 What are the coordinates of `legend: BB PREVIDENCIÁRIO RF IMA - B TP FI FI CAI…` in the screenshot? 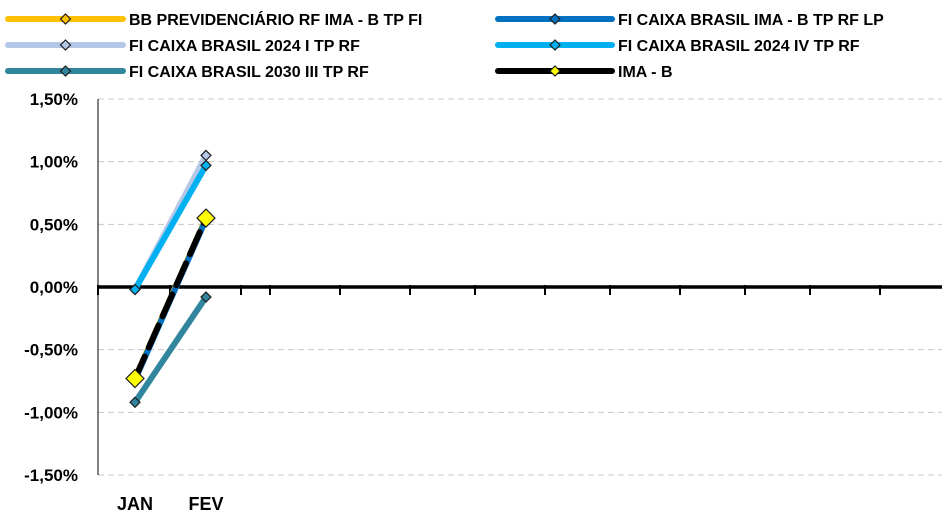 It's located at (444, 45).